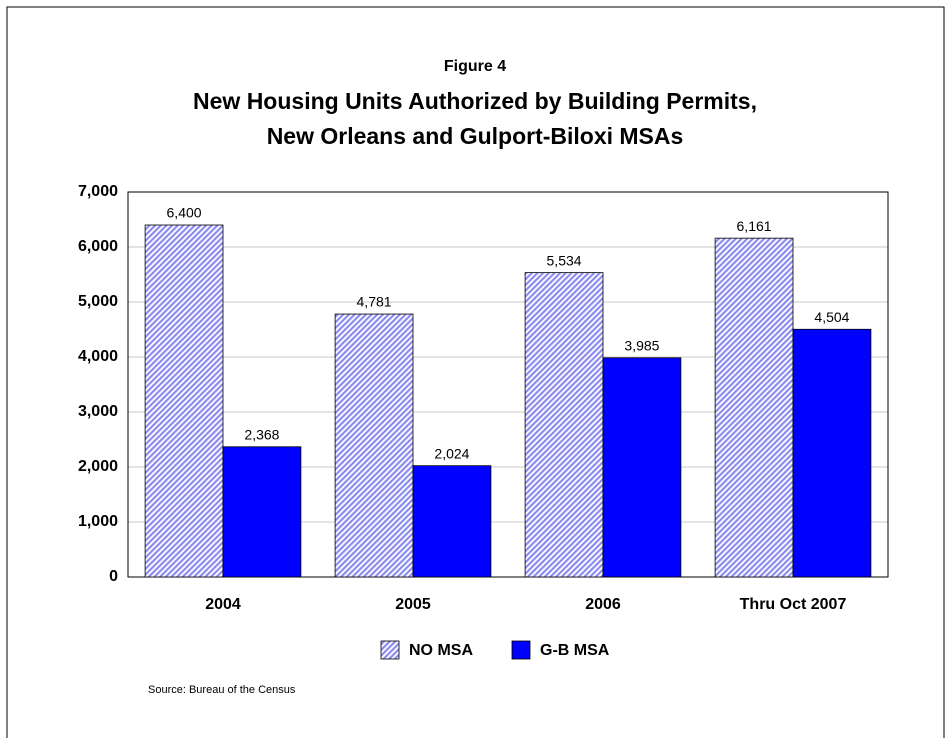 The width and height of the screenshot is (951, 738). I want to click on data-label: 6,400, so click(184, 213).